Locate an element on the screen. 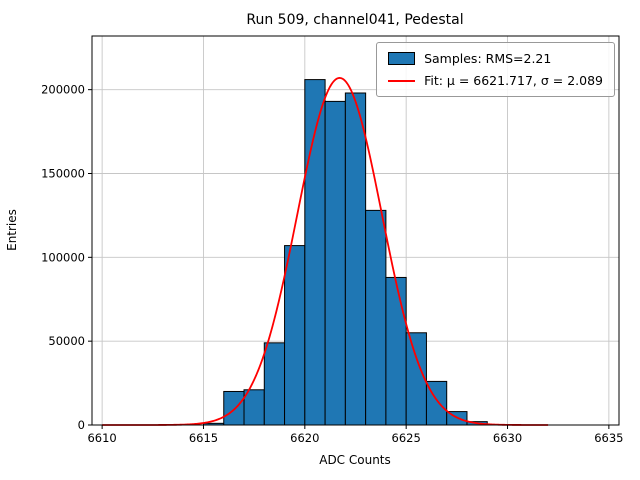 Image resolution: width=640 pixels, height=480 pixels. svg-text: 0 is located at coordinates (81, 425).